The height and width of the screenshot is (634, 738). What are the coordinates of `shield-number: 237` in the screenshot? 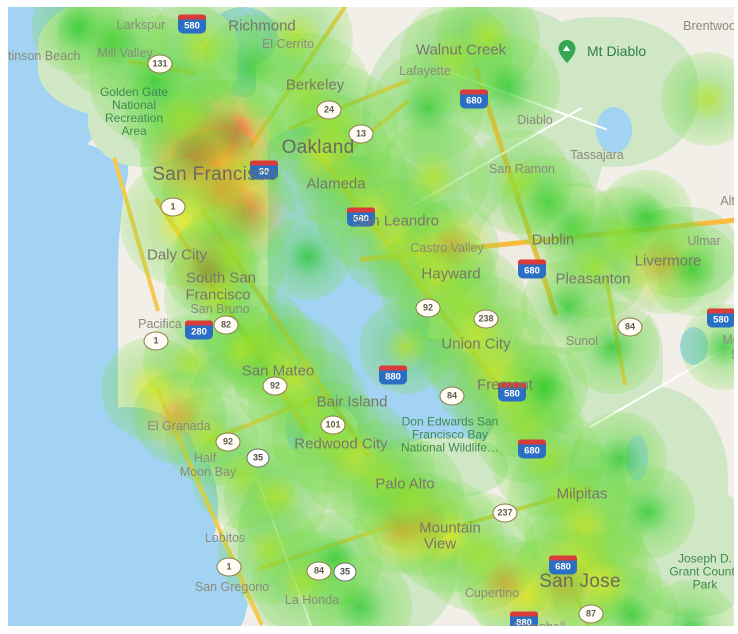 It's located at (505, 512).